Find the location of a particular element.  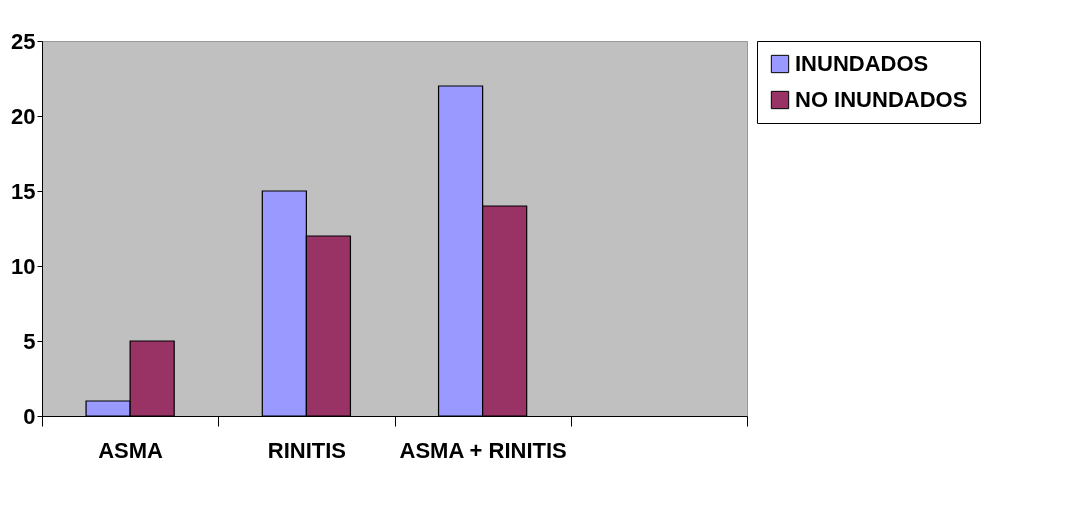

x-tick-label: ASMA + RINITIS is located at coordinates (483, 450).